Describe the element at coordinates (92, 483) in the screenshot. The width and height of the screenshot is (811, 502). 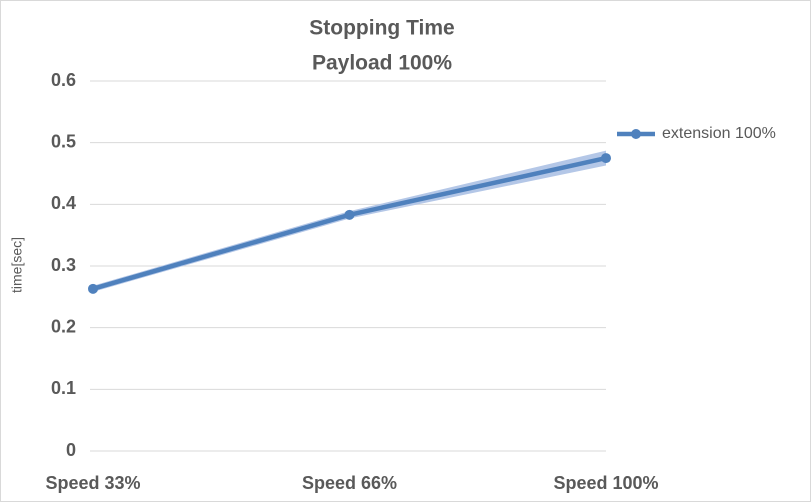
I see `x-tick-label: Speed 33%` at that location.